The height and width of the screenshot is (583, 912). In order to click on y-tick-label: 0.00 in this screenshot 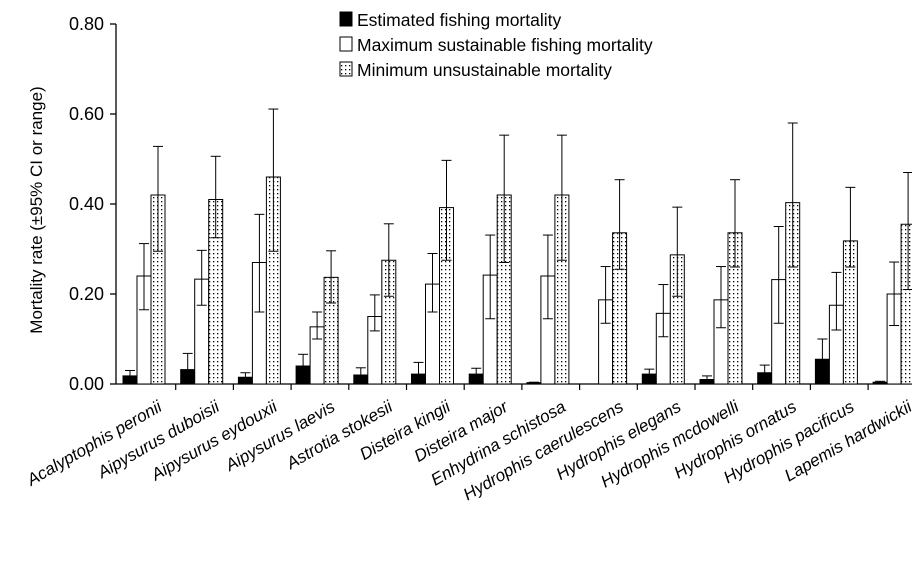, I will do `click(86, 384)`.